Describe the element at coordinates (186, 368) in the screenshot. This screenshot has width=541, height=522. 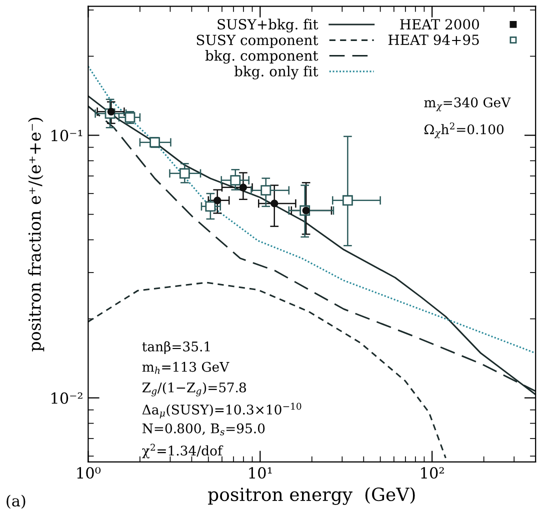
I see `annotation: m$_{h}$=113 GeV` at that location.